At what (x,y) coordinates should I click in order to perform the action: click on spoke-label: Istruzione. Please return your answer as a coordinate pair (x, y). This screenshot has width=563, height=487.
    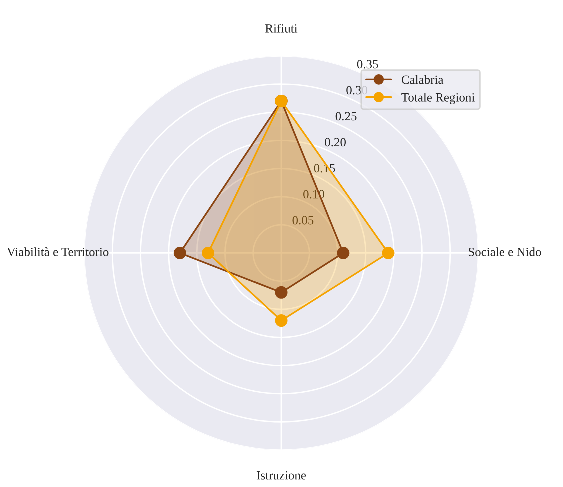
    Looking at the image, I should click on (281, 475).